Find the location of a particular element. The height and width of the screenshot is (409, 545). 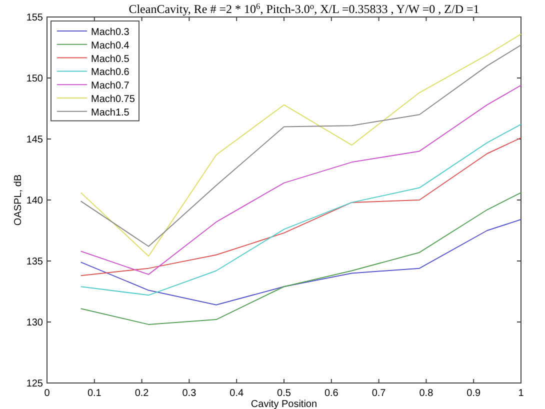

x-axis-title: Cavity Position is located at coordinates (284, 404).